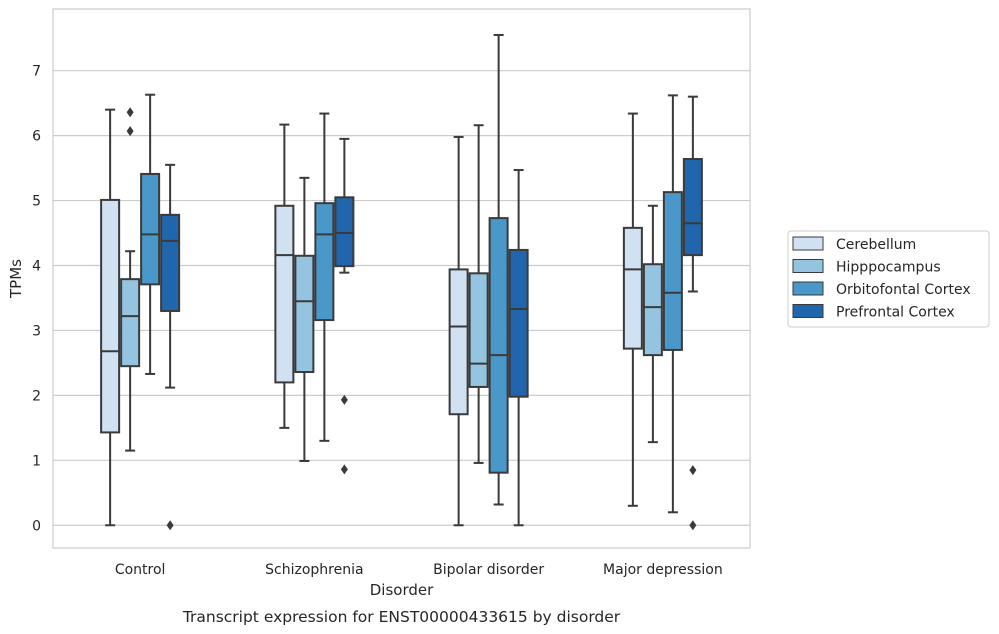 Image resolution: width=999 pixels, height=634 pixels. Describe the element at coordinates (36, 72) in the screenshot. I see `y-tick-label: 7` at that location.